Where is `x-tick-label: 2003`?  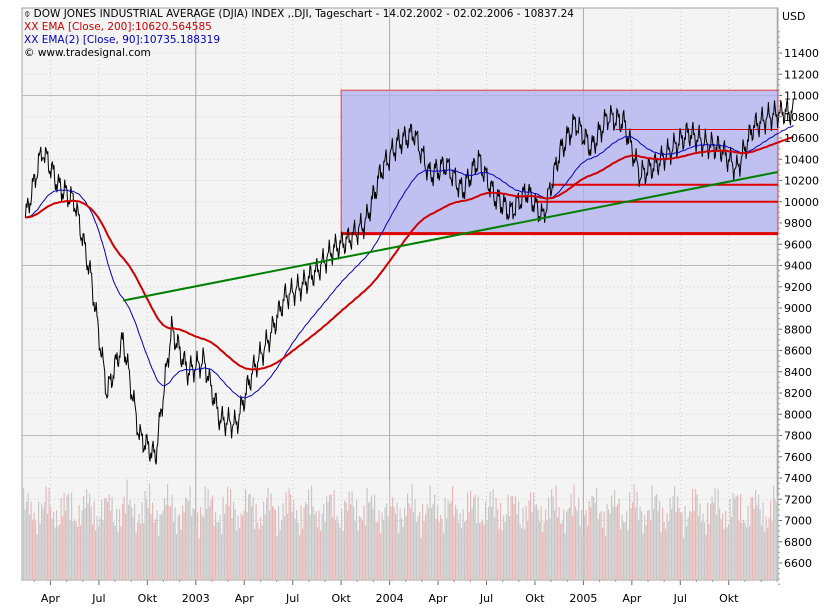
x-tick-label: 2003 is located at coordinates (196, 598).